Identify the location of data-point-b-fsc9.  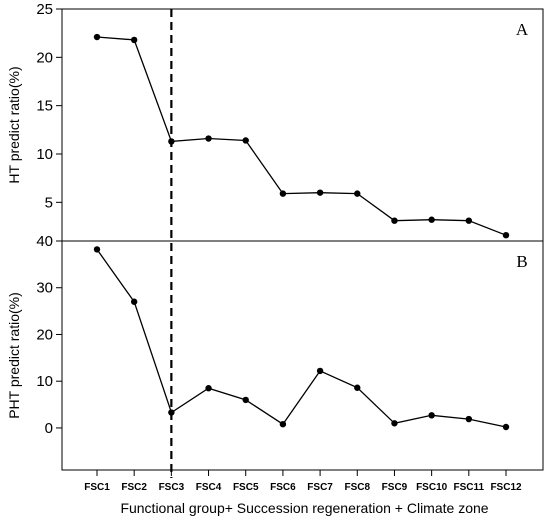
(394, 423).